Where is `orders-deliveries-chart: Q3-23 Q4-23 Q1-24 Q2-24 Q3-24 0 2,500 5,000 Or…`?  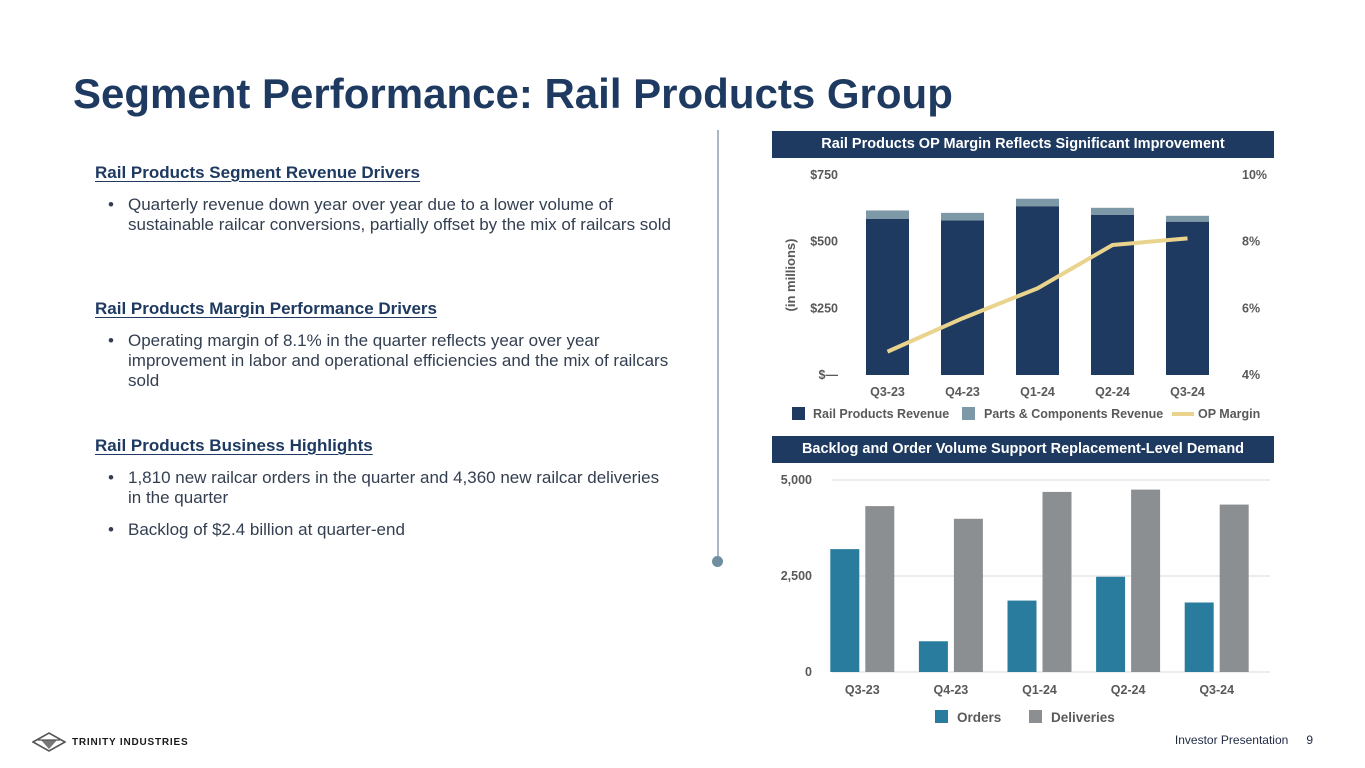
orders-deliveries-chart: Q3-23 Q4-23 Q1-24 Q2-24 Q3-24 0 2,500 5,000 Or… is located at coordinates (1025, 599).